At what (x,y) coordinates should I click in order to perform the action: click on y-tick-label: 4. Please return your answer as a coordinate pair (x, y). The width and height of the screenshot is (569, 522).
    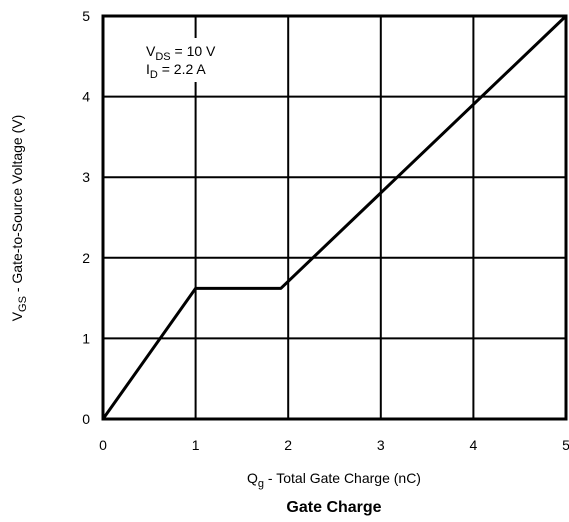
    Looking at the image, I should click on (86, 97).